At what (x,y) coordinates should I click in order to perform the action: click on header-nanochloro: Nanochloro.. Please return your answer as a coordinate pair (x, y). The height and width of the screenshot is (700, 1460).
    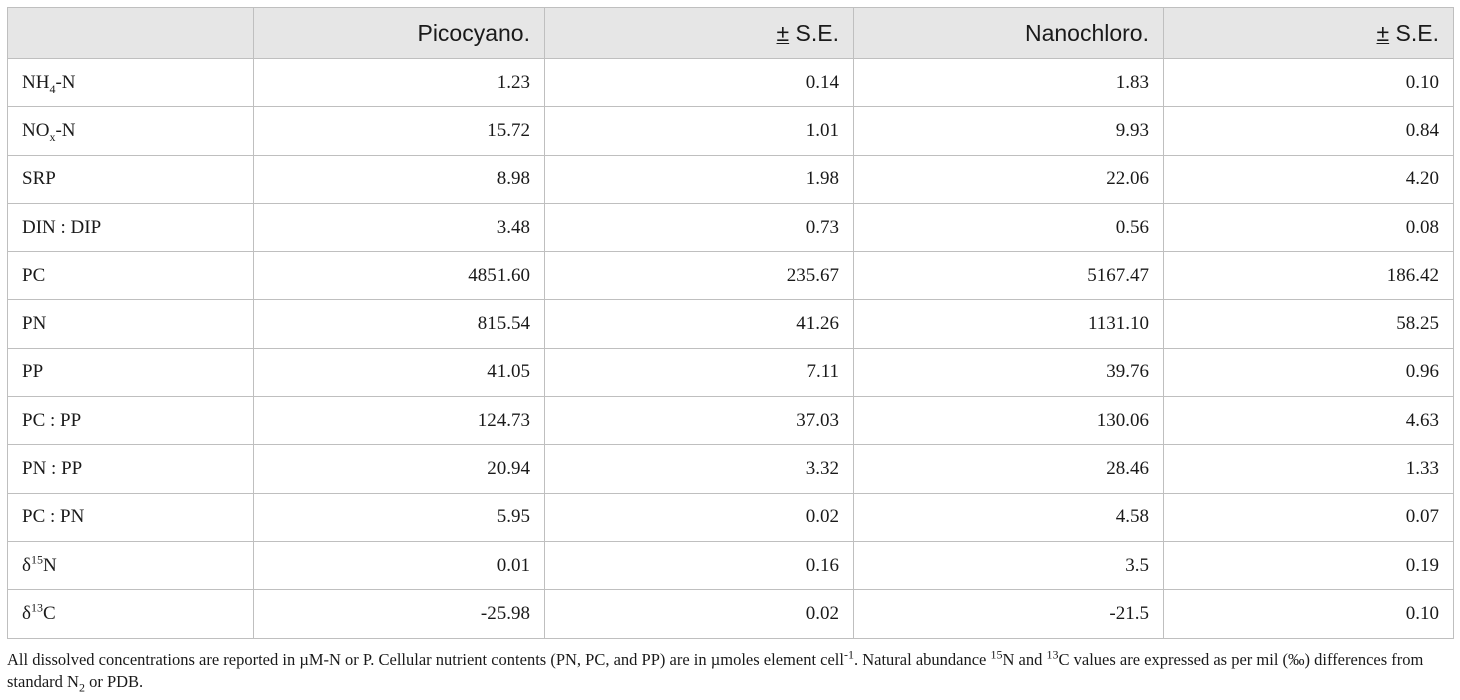
    Looking at the image, I should click on (1008, 33).